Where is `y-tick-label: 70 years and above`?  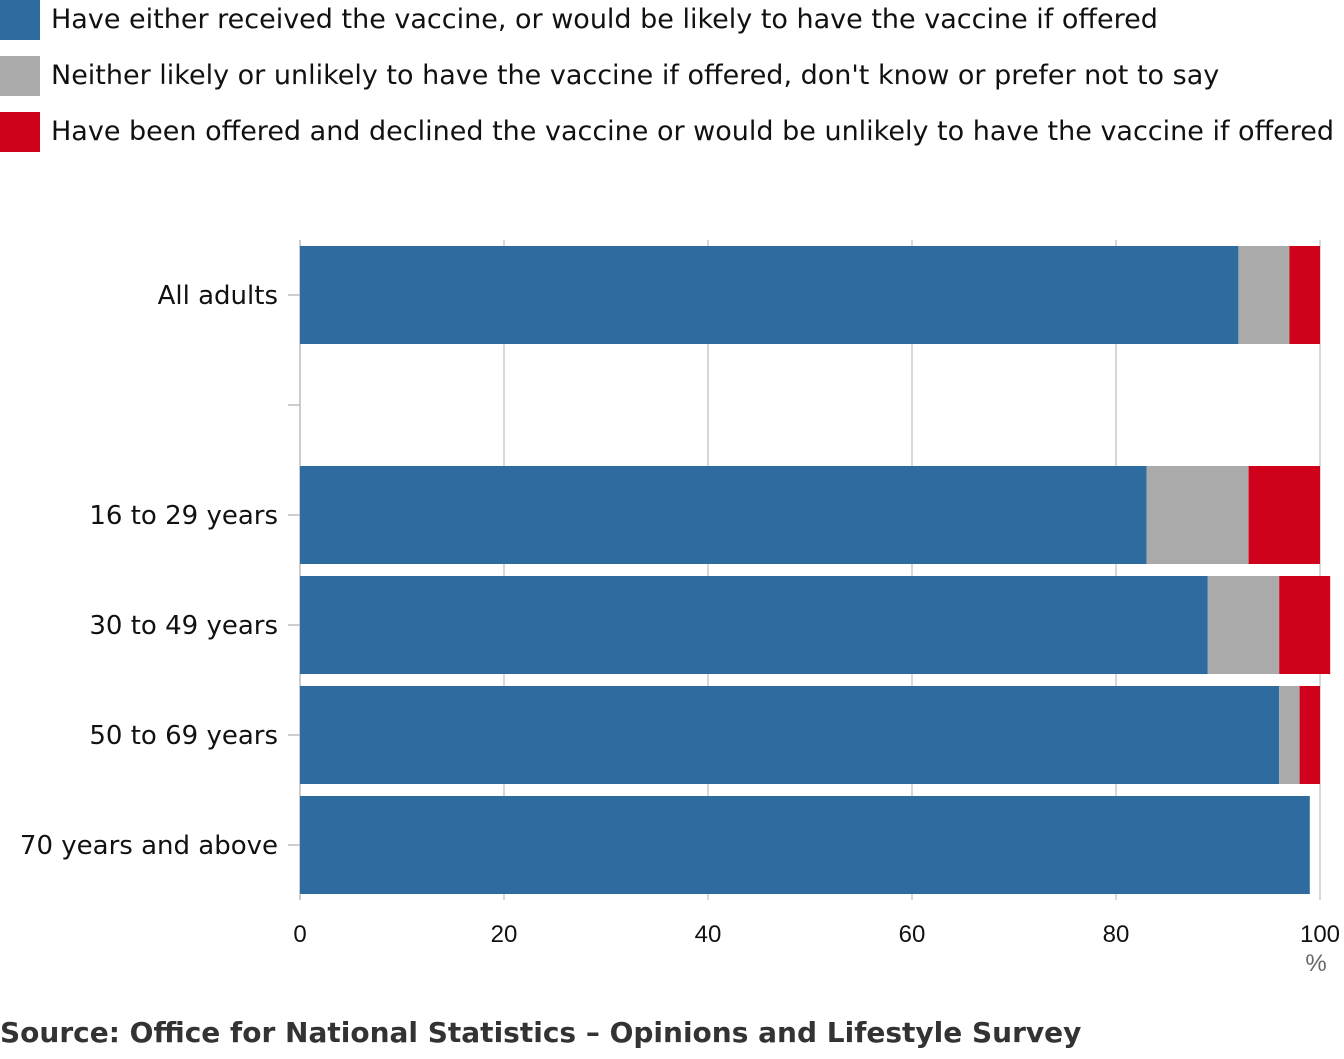
y-tick-label: 70 years and above is located at coordinates (149, 846).